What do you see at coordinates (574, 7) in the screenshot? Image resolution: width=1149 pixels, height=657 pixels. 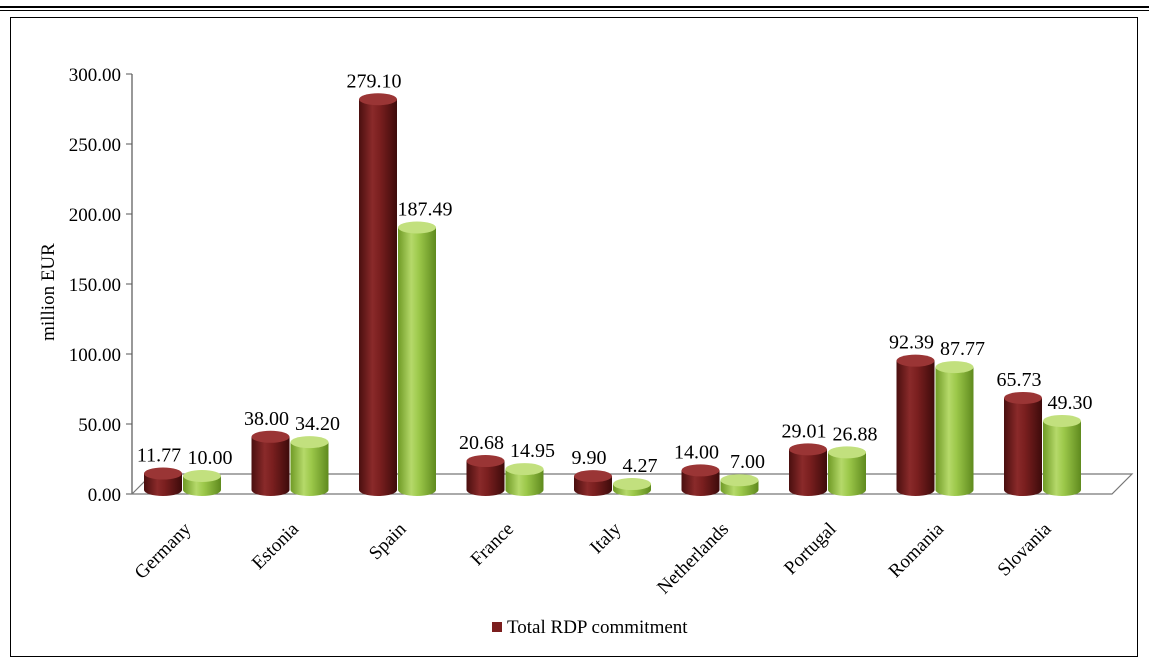 I see `header-rule-thick` at bounding box center [574, 7].